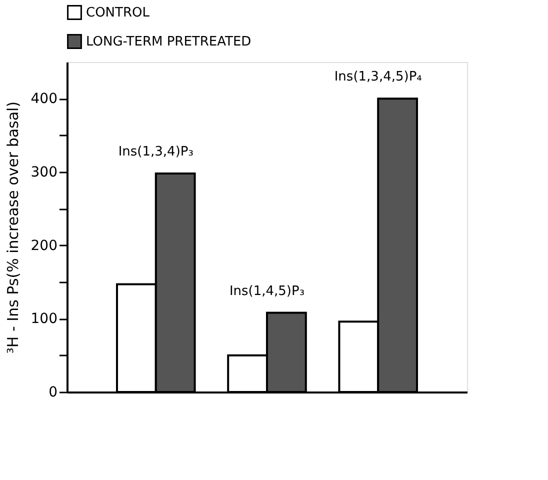  What do you see at coordinates (13, 227) in the screenshot?
I see `y-axis-title: ³H - Ins Ps(% increase over basal)` at bounding box center [13, 227].